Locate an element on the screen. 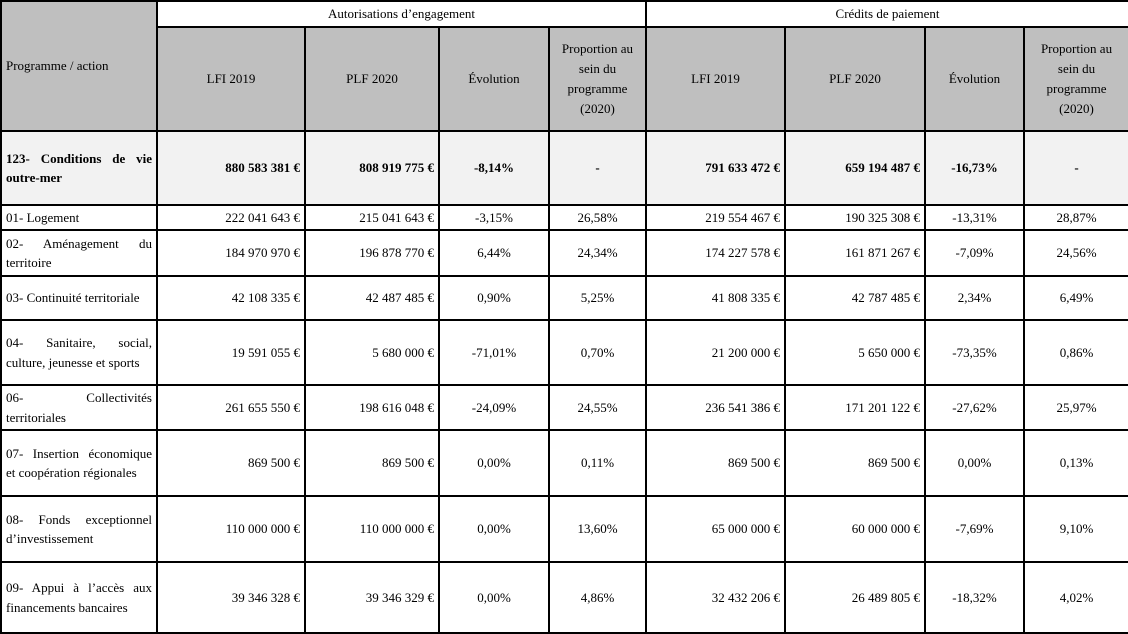  cell-cp-proportion: 28,87% is located at coordinates (1075, 217).